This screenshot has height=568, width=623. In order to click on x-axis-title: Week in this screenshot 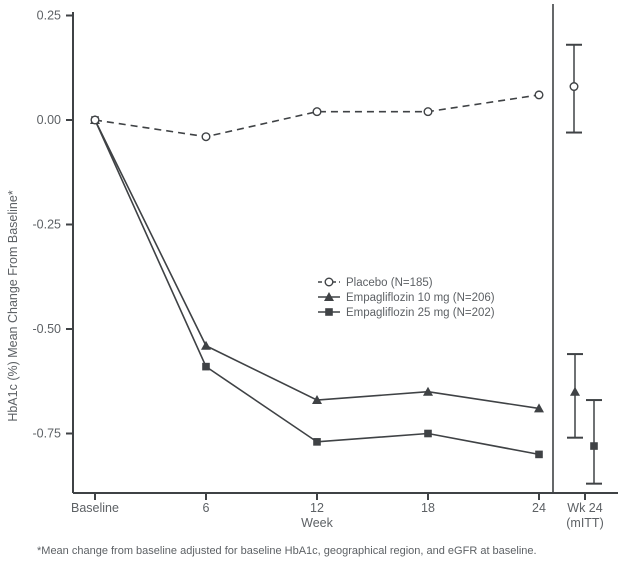, I will do `click(317, 523)`.